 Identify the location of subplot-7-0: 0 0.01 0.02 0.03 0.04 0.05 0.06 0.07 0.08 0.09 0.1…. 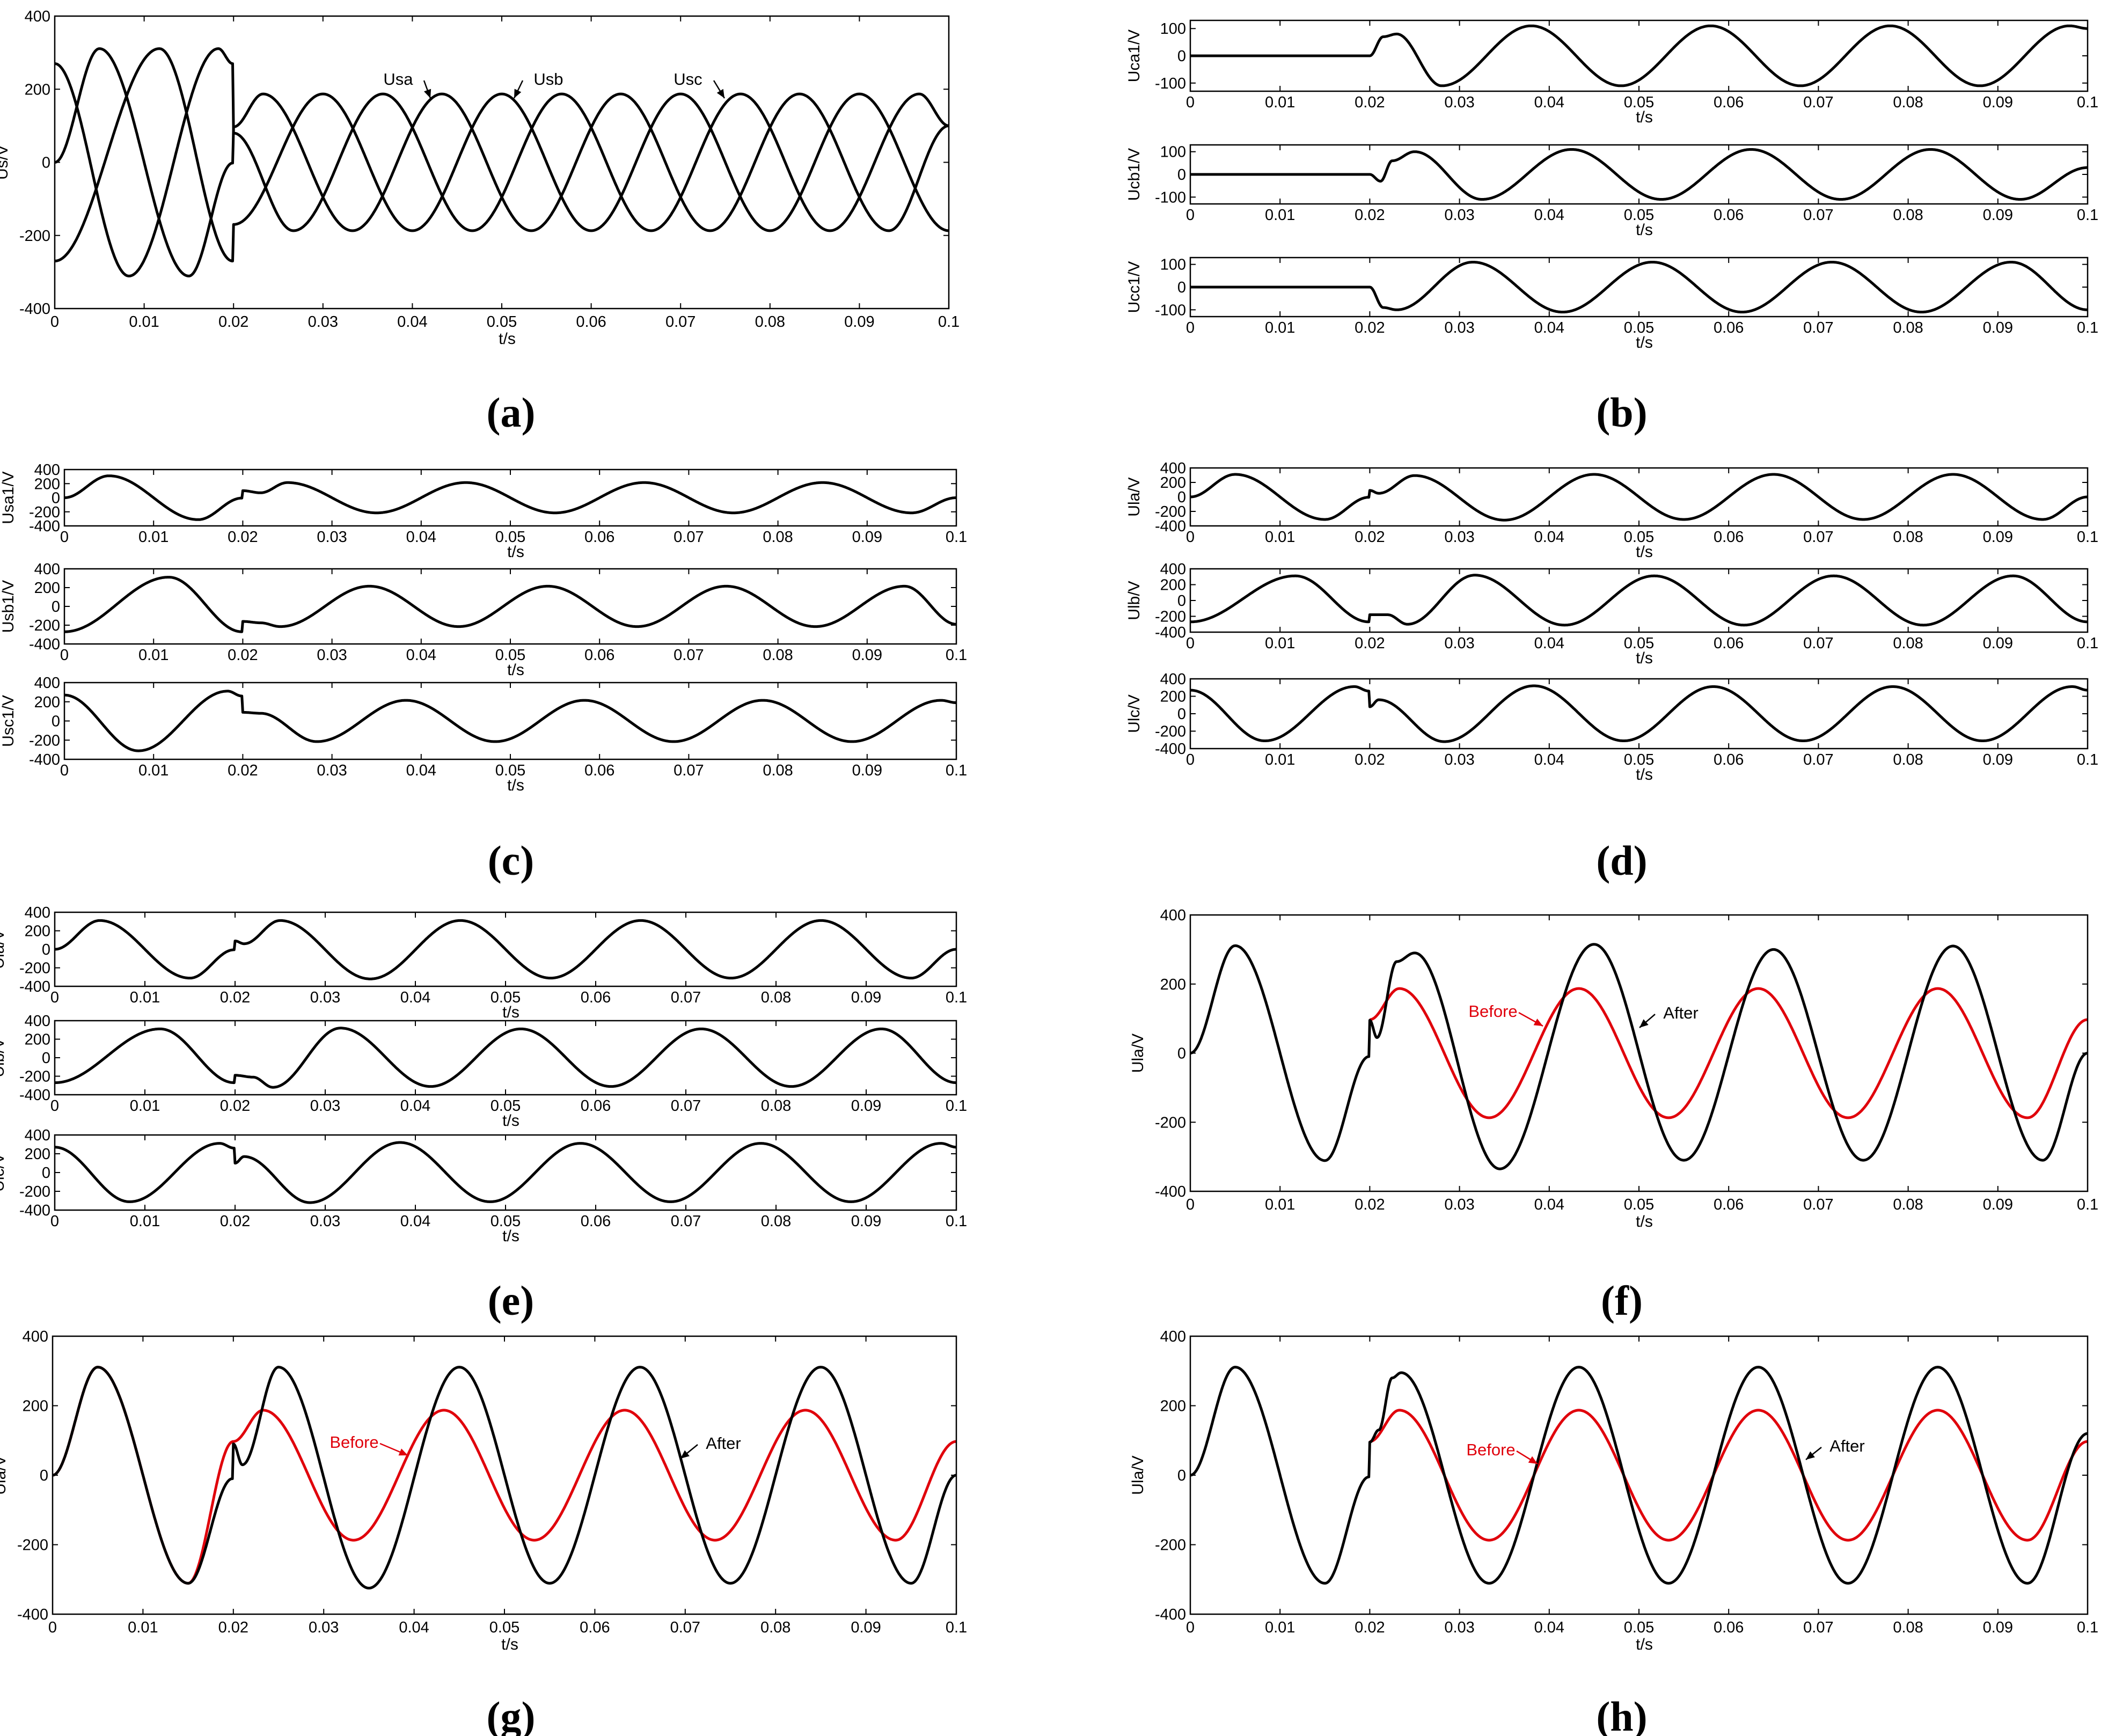
(1613, 1490).